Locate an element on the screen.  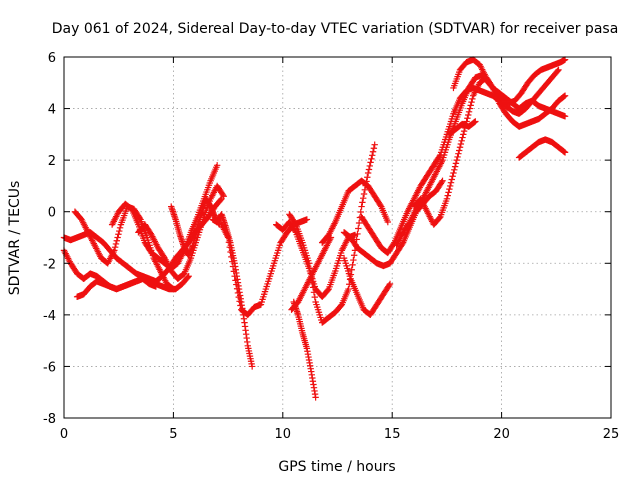
y-tick-label: -6 is located at coordinates (49, 367).